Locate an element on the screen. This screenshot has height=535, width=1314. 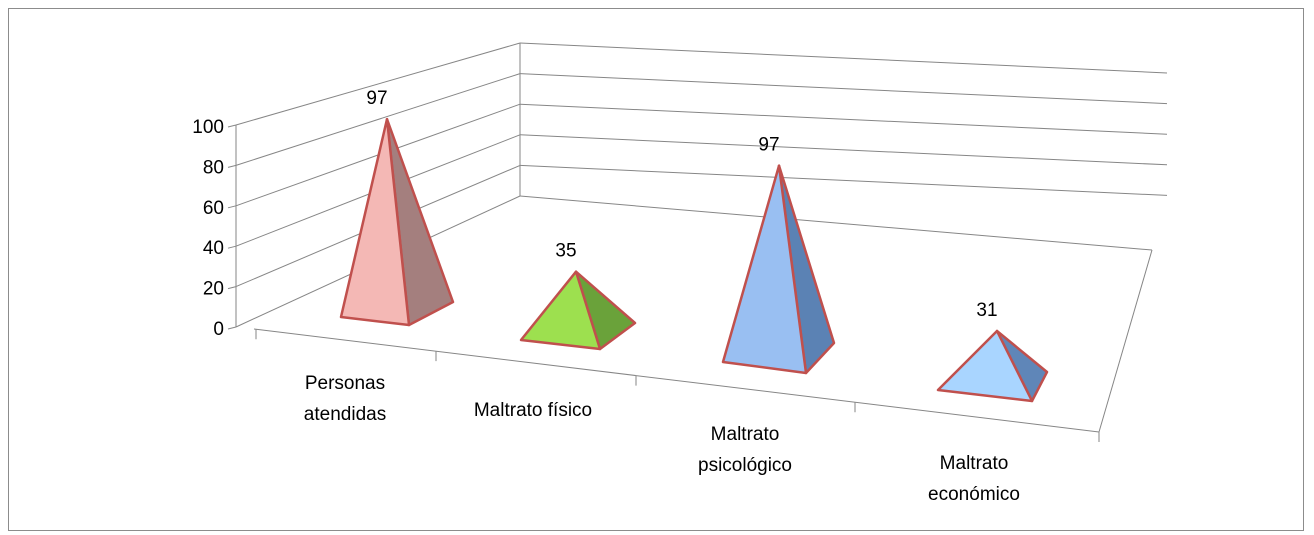
data-label-3: 97 is located at coordinates (768, 145).